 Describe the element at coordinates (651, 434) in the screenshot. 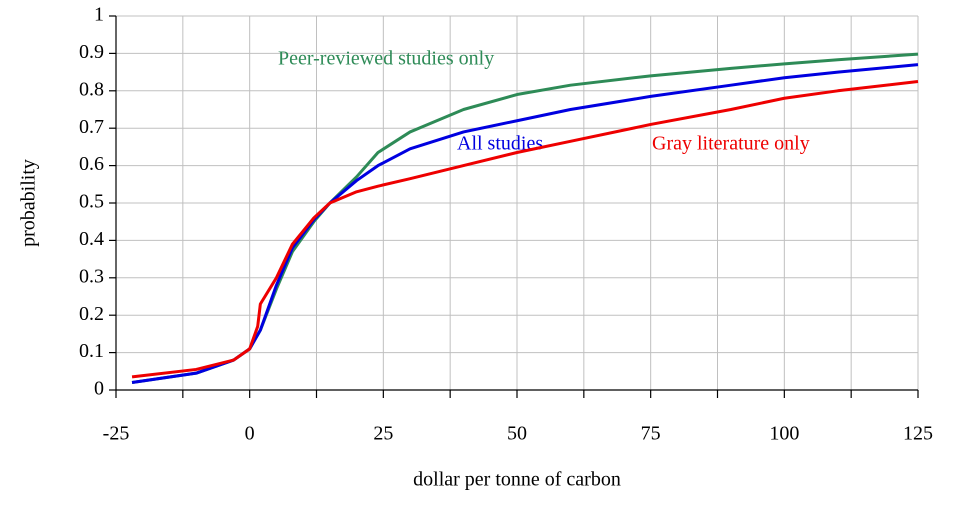

I see `x-tick-label: 75` at that location.